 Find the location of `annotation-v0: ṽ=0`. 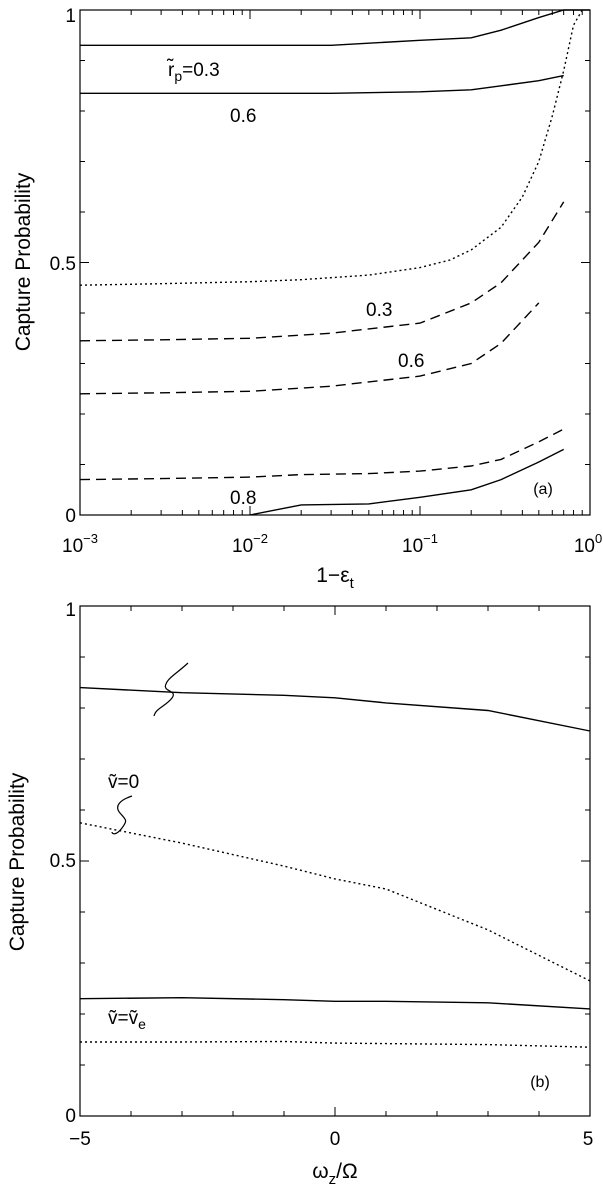

annotation-v0: ṽ=0 is located at coordinates (123, 782).